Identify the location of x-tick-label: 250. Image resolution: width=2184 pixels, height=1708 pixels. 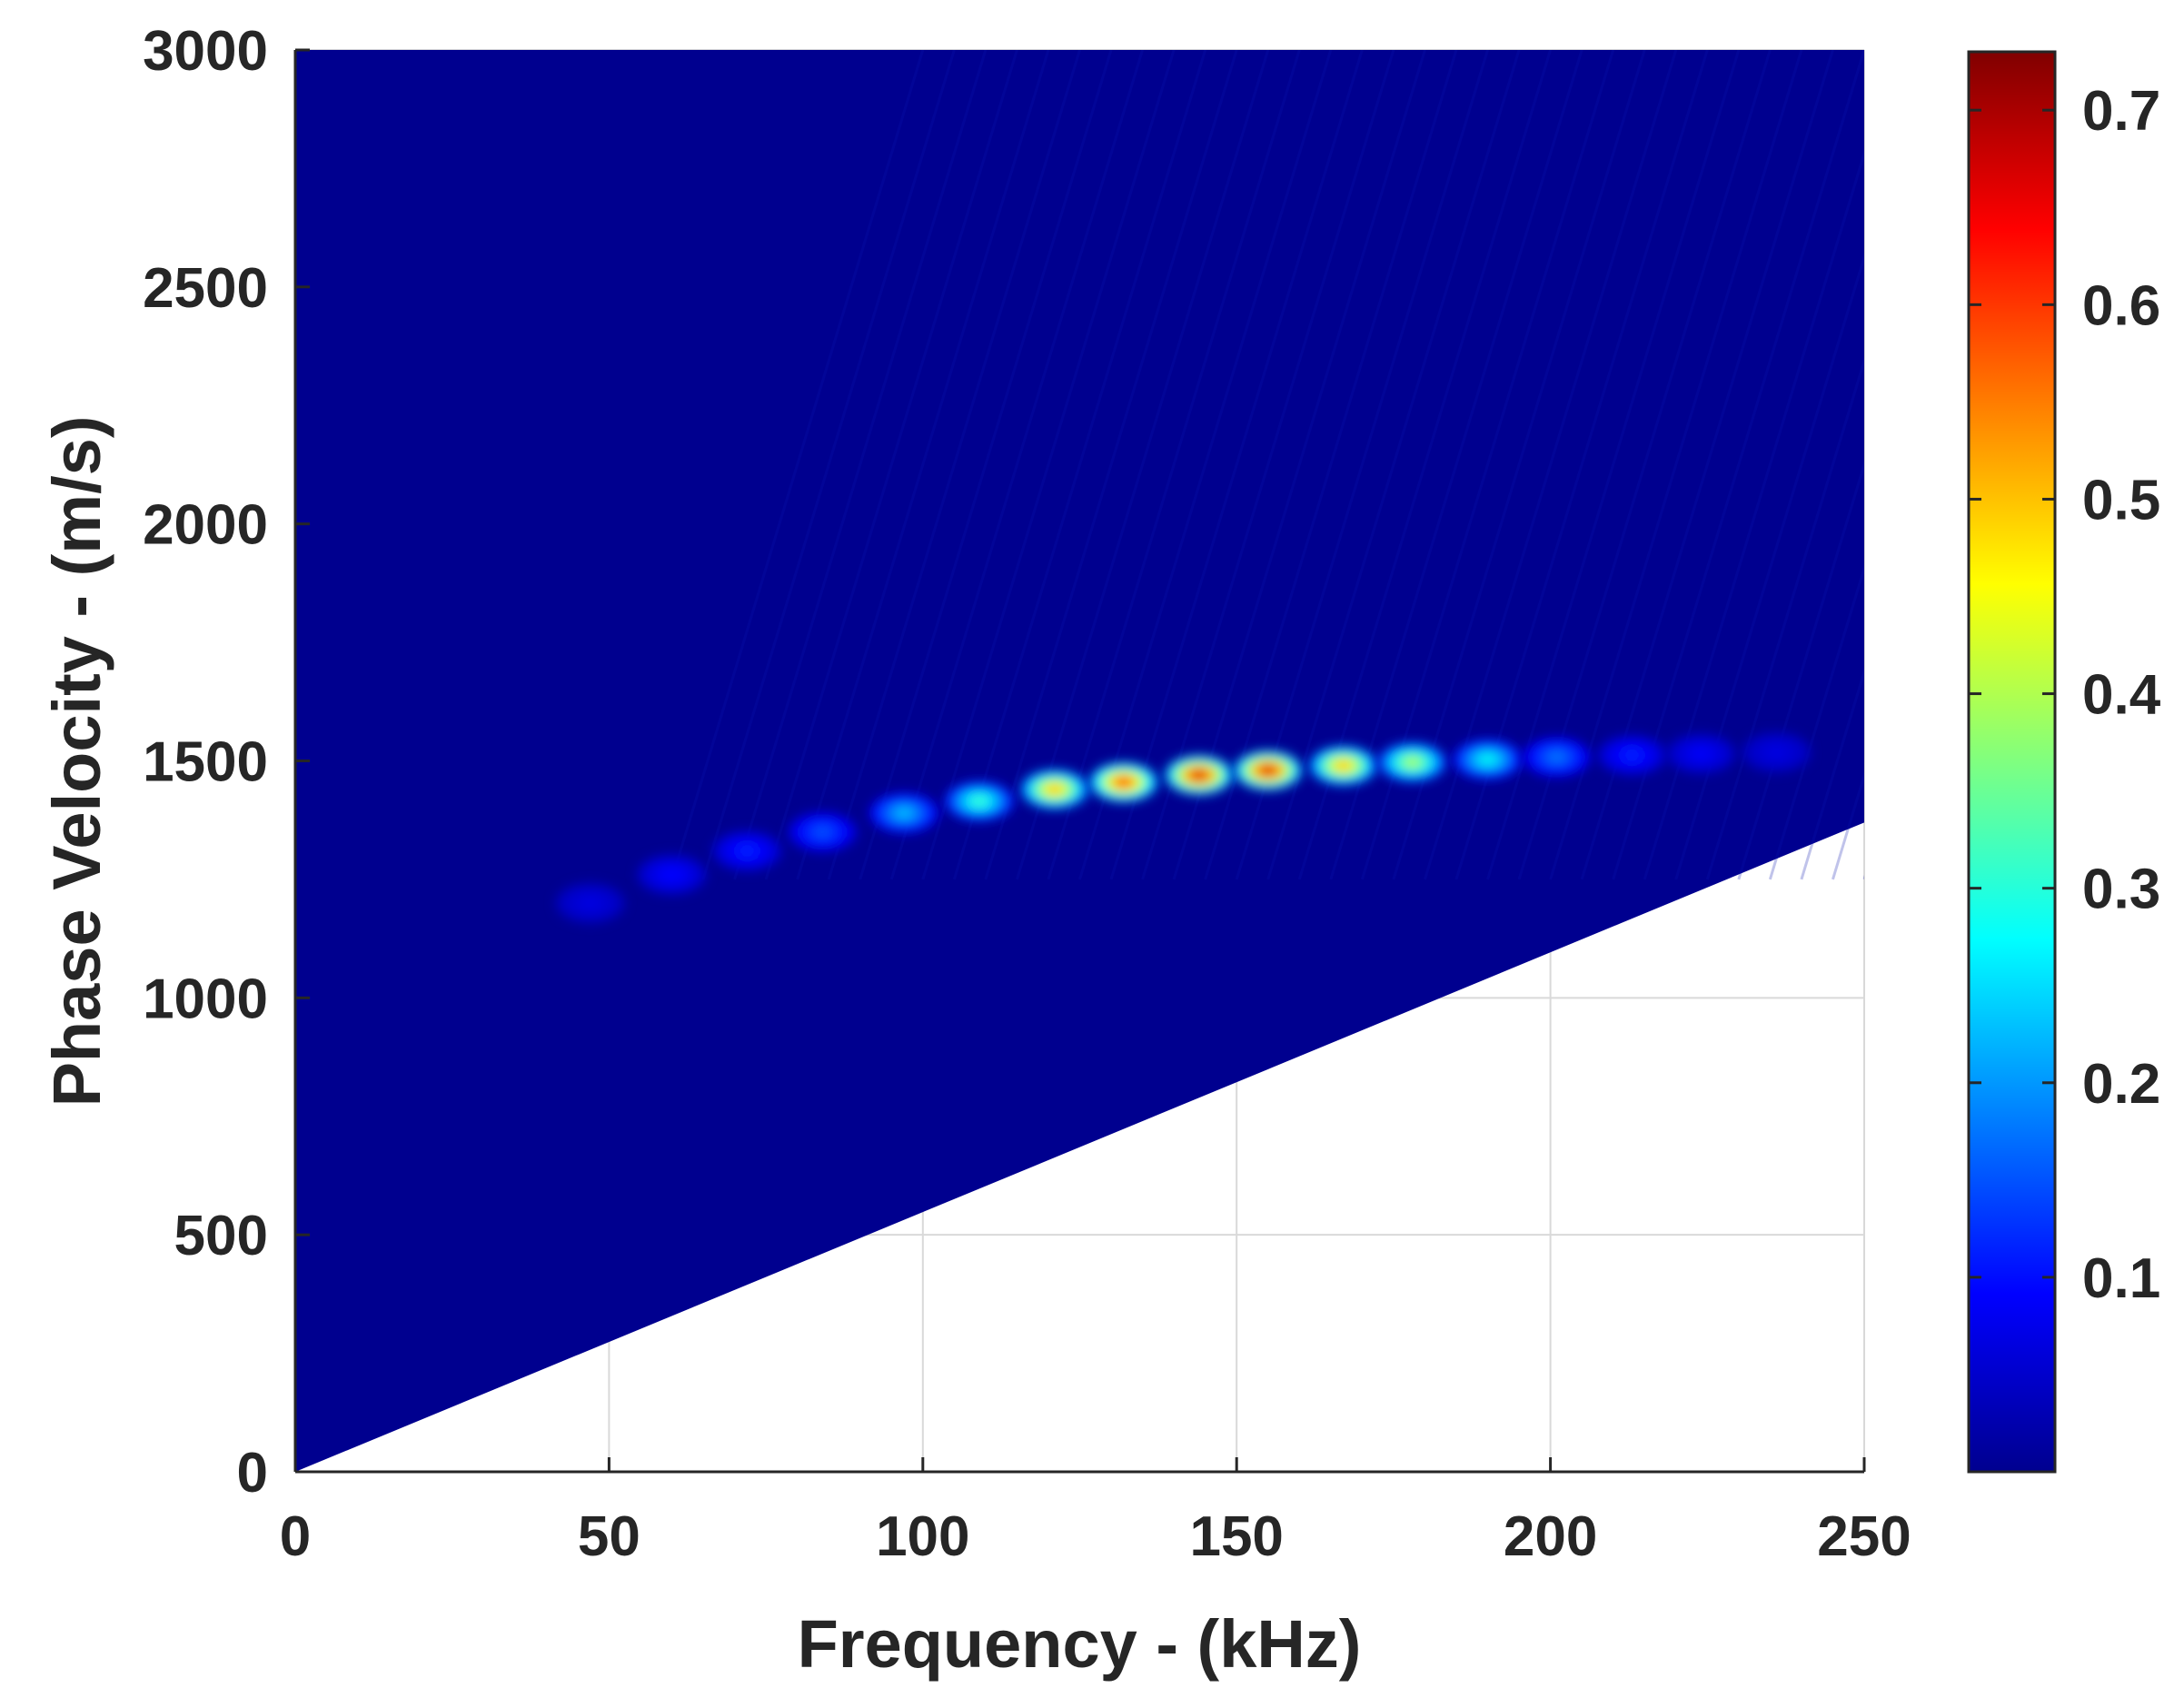
(1864, 1536).